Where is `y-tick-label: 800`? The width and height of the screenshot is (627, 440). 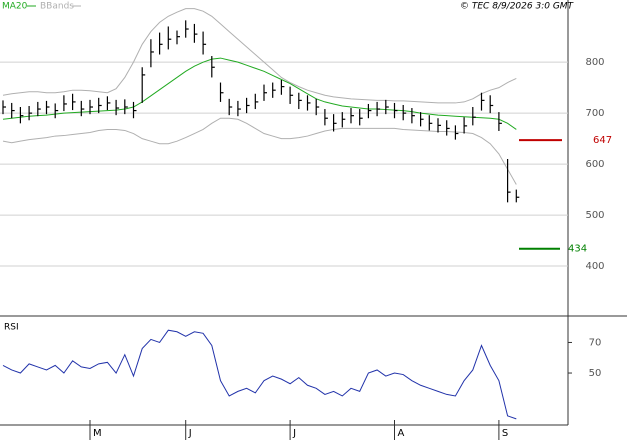 y-tick-label: 800 is located at coordinates (594, 62).